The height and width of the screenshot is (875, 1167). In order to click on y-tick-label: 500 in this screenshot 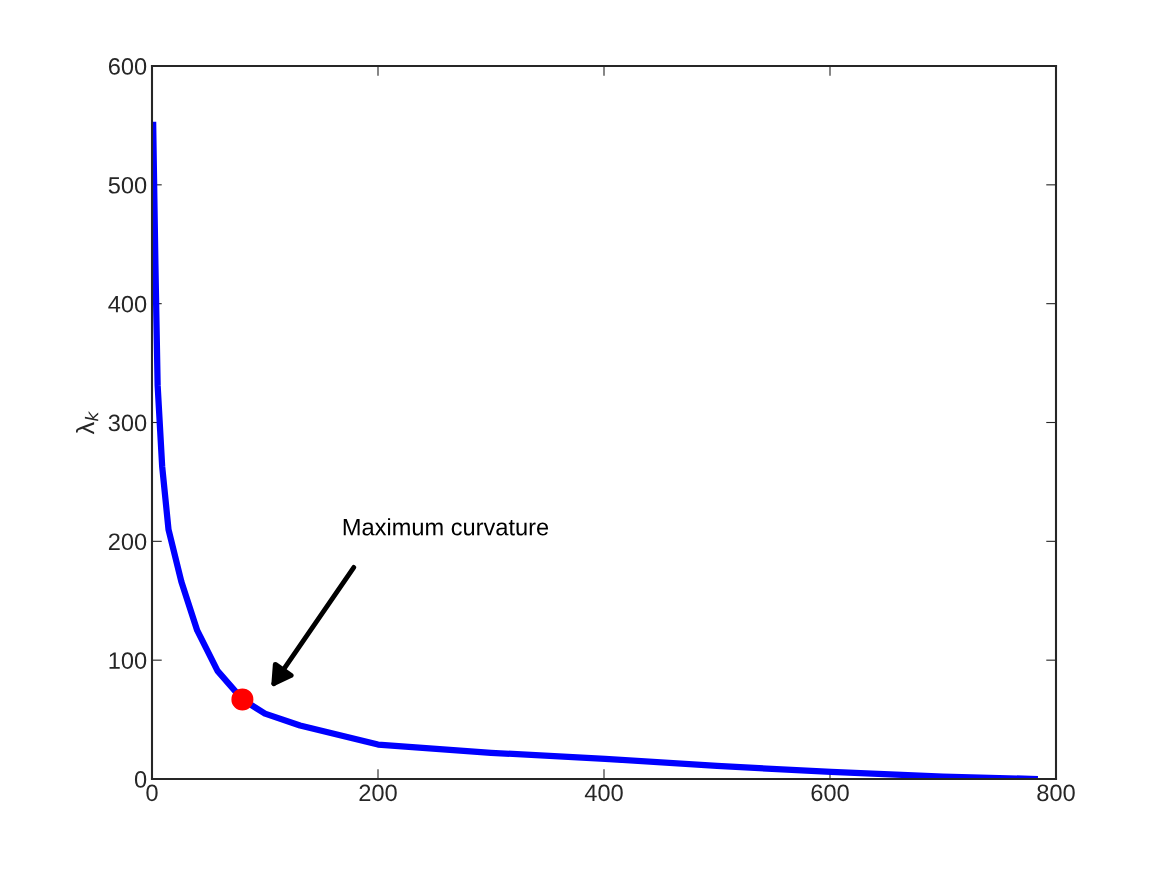, I will do `click(127, 185)`.